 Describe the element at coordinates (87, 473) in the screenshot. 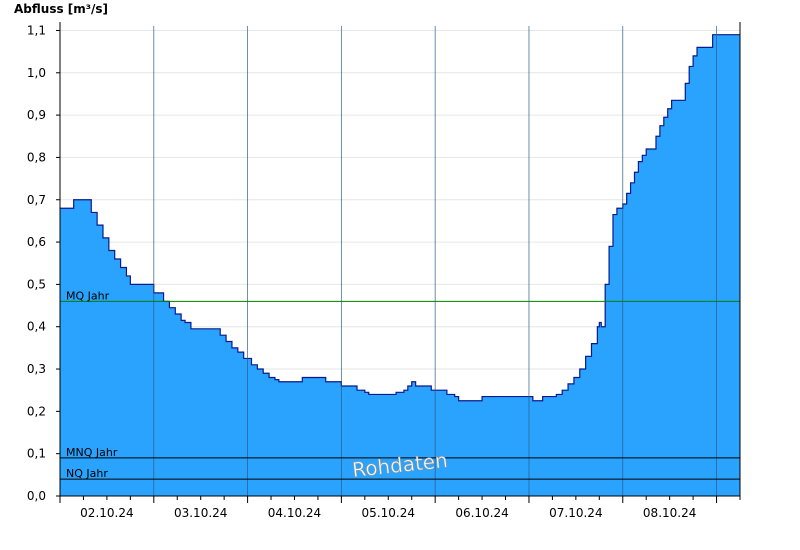

I see `reference-line-label: NQ Jahr` at that location.